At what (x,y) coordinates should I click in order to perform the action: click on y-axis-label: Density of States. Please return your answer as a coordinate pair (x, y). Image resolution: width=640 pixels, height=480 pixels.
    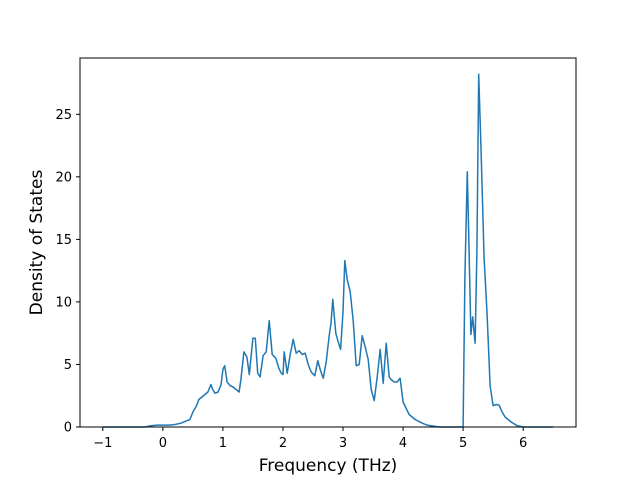
    Looking at the image, I should click on (37, 243).